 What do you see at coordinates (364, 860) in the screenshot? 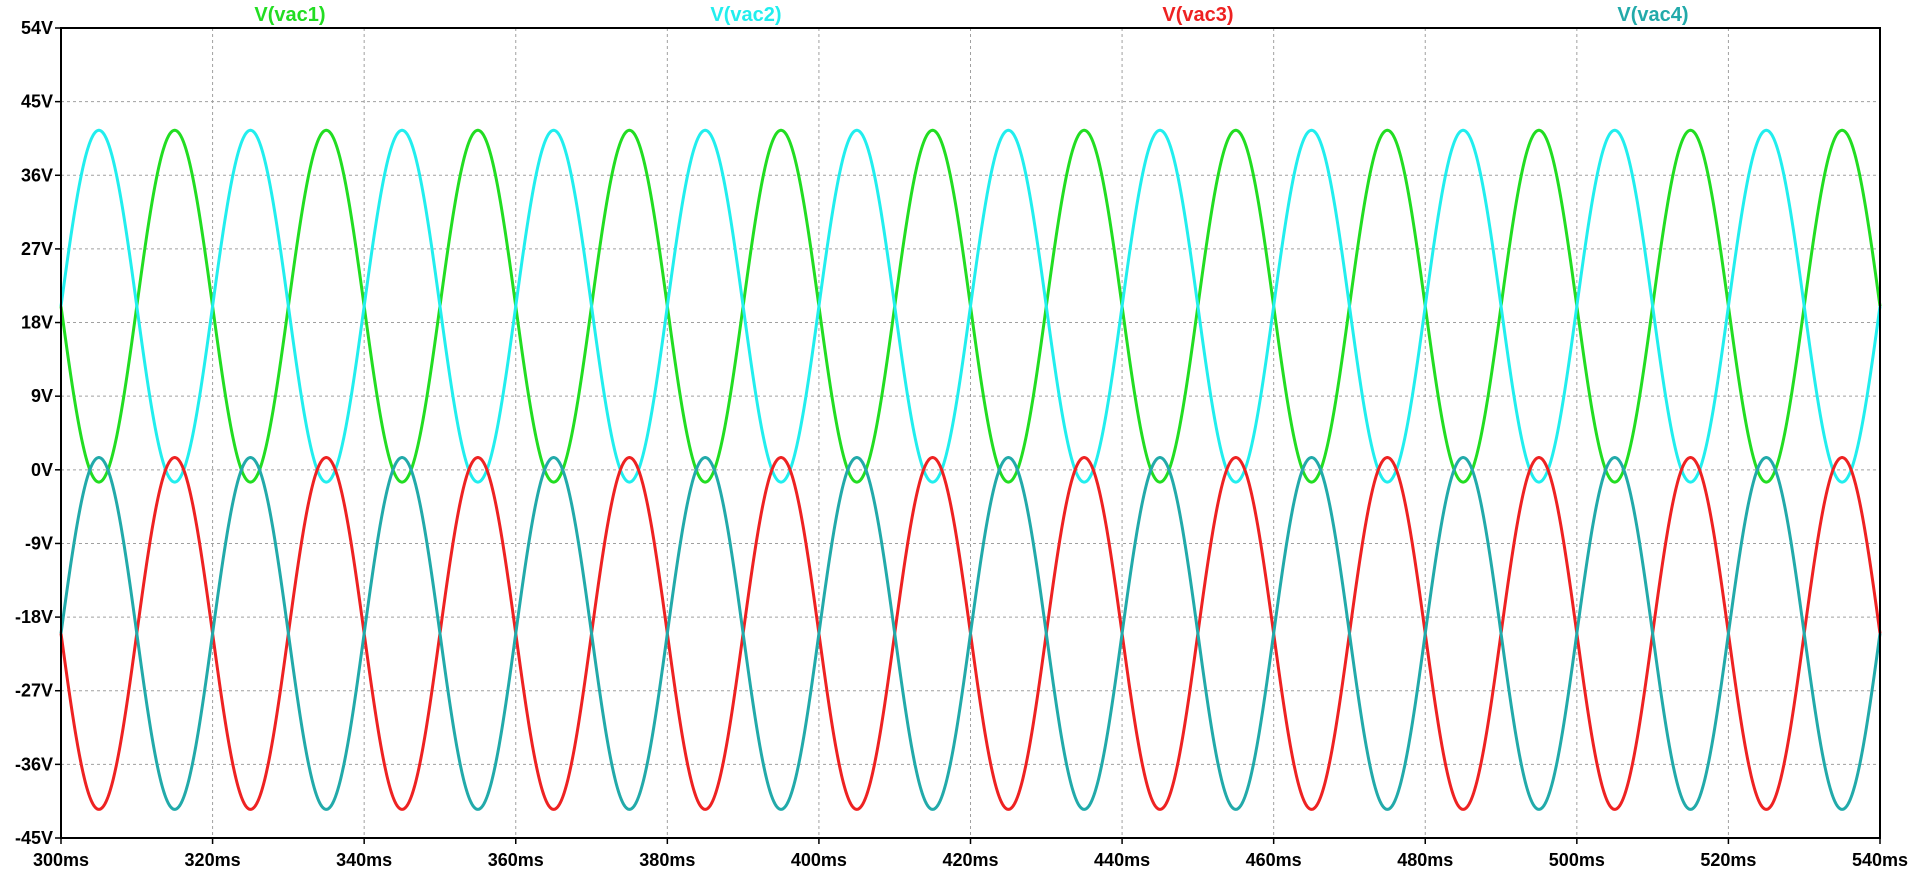
I see `x-tick-label: 340ms` at bounding box center [364, 860].